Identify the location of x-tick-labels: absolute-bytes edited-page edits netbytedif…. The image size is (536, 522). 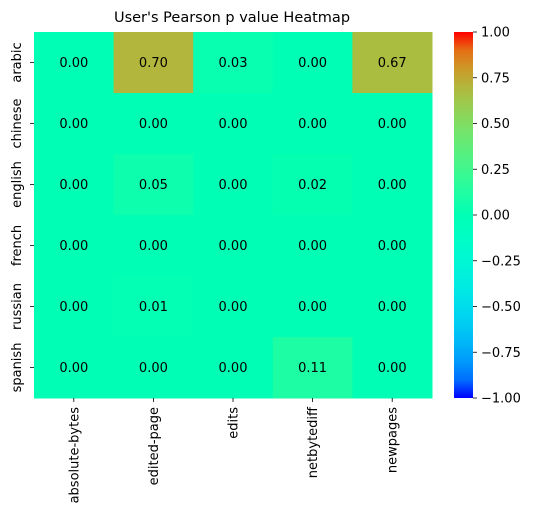
(234, 451).